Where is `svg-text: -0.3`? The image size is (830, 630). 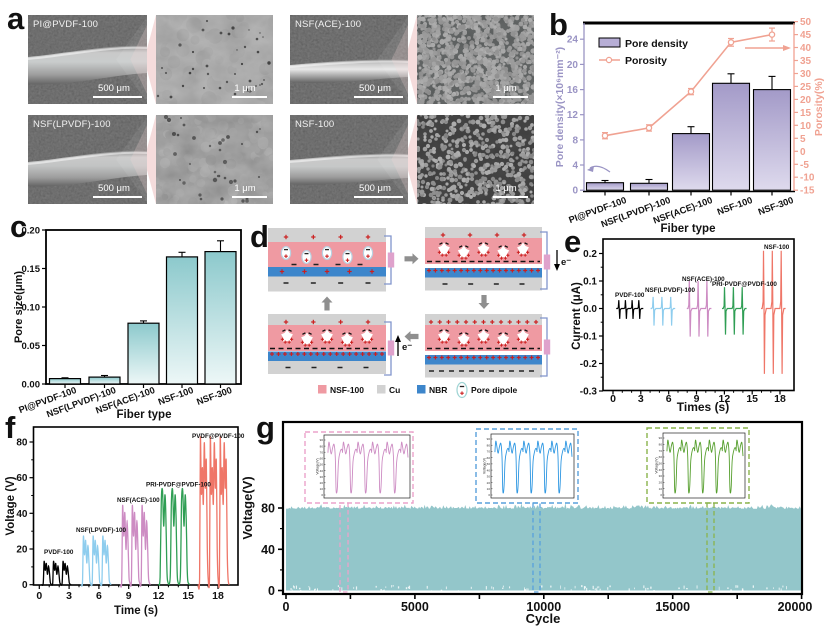
svg-text: -0.3 is located at coordinates (589, 392).